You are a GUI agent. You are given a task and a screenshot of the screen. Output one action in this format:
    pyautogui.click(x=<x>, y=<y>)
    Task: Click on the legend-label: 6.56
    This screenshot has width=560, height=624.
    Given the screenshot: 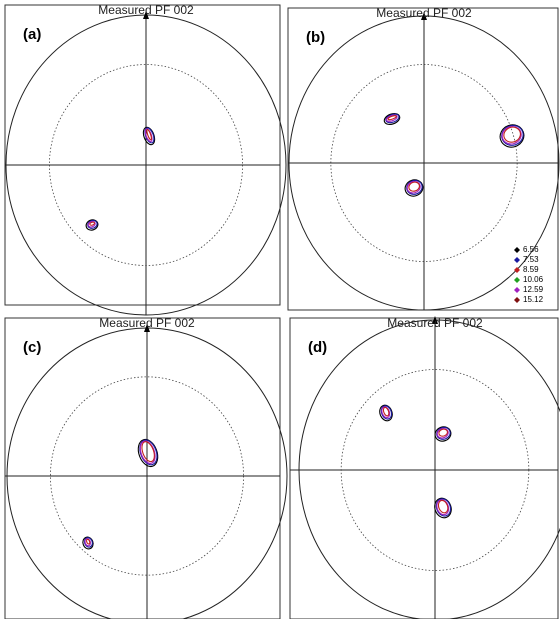 What is the action you would take?
    pyautogui.click(x=531, y=249)
    